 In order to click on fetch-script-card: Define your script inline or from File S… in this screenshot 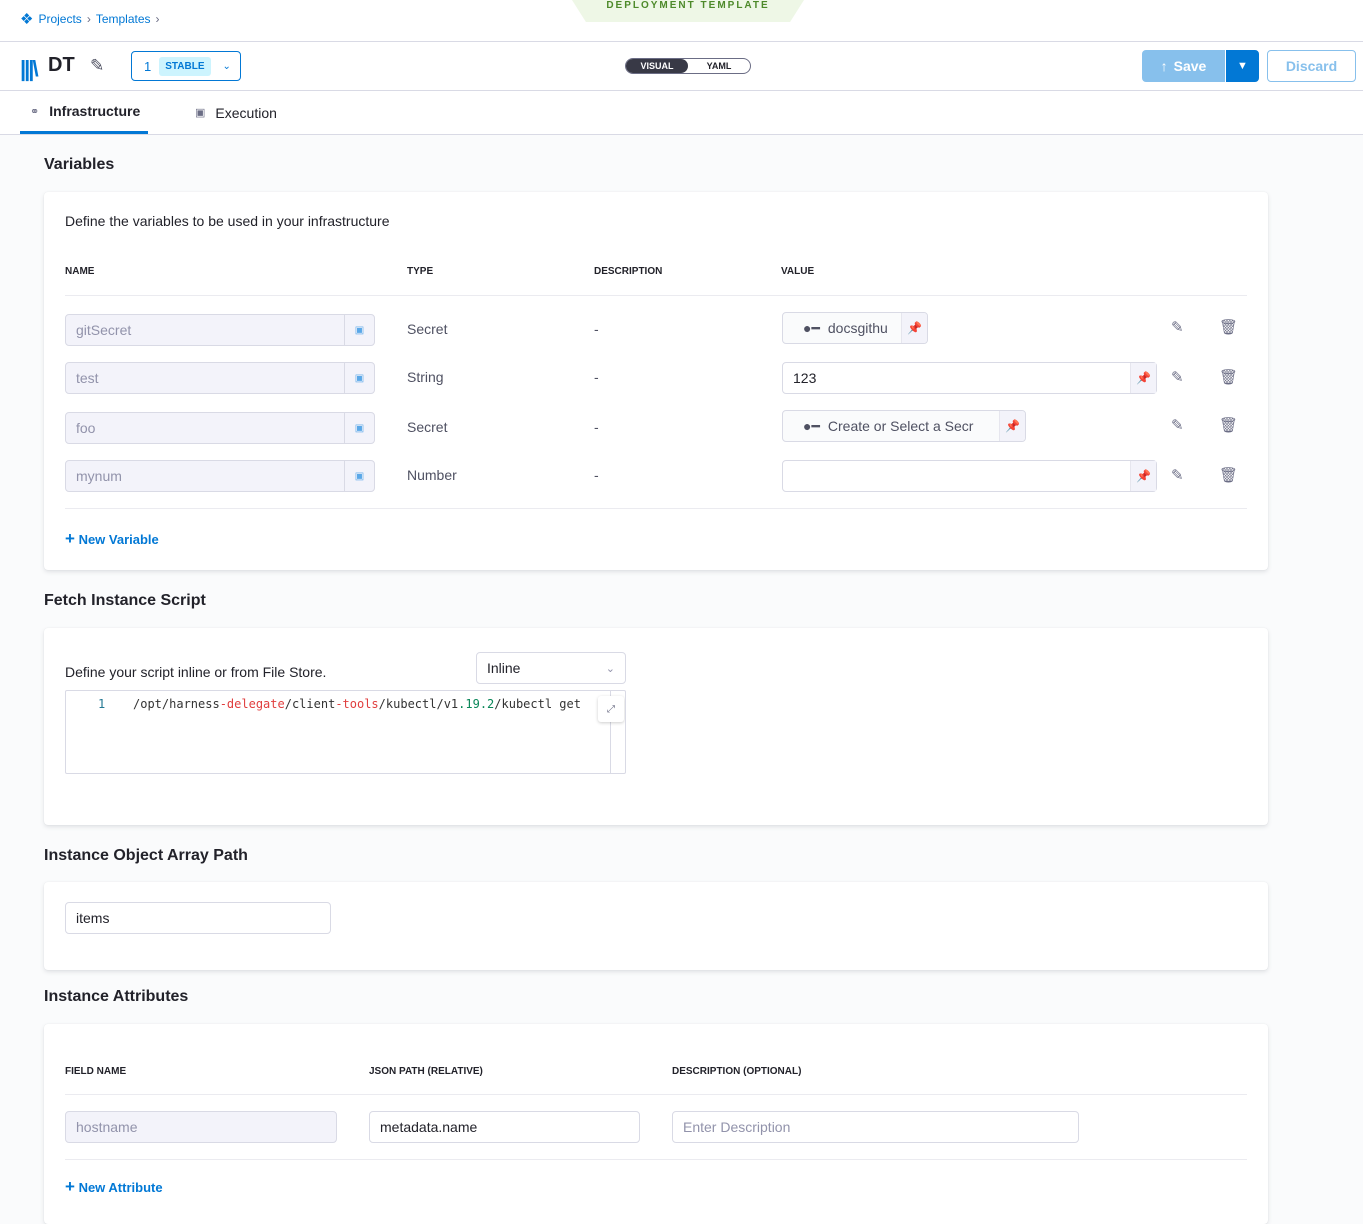, I will do `click(656, 726)`.